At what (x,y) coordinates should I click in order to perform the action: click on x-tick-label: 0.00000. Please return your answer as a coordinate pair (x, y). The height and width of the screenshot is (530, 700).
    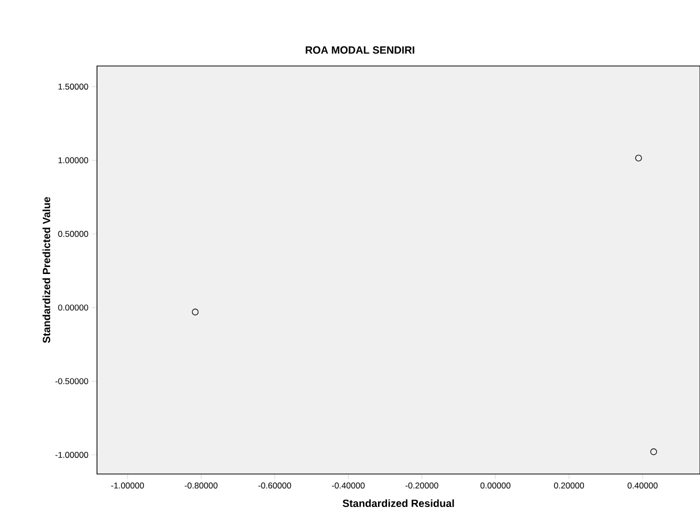
    Looking at the image, I should click on (495, 485).